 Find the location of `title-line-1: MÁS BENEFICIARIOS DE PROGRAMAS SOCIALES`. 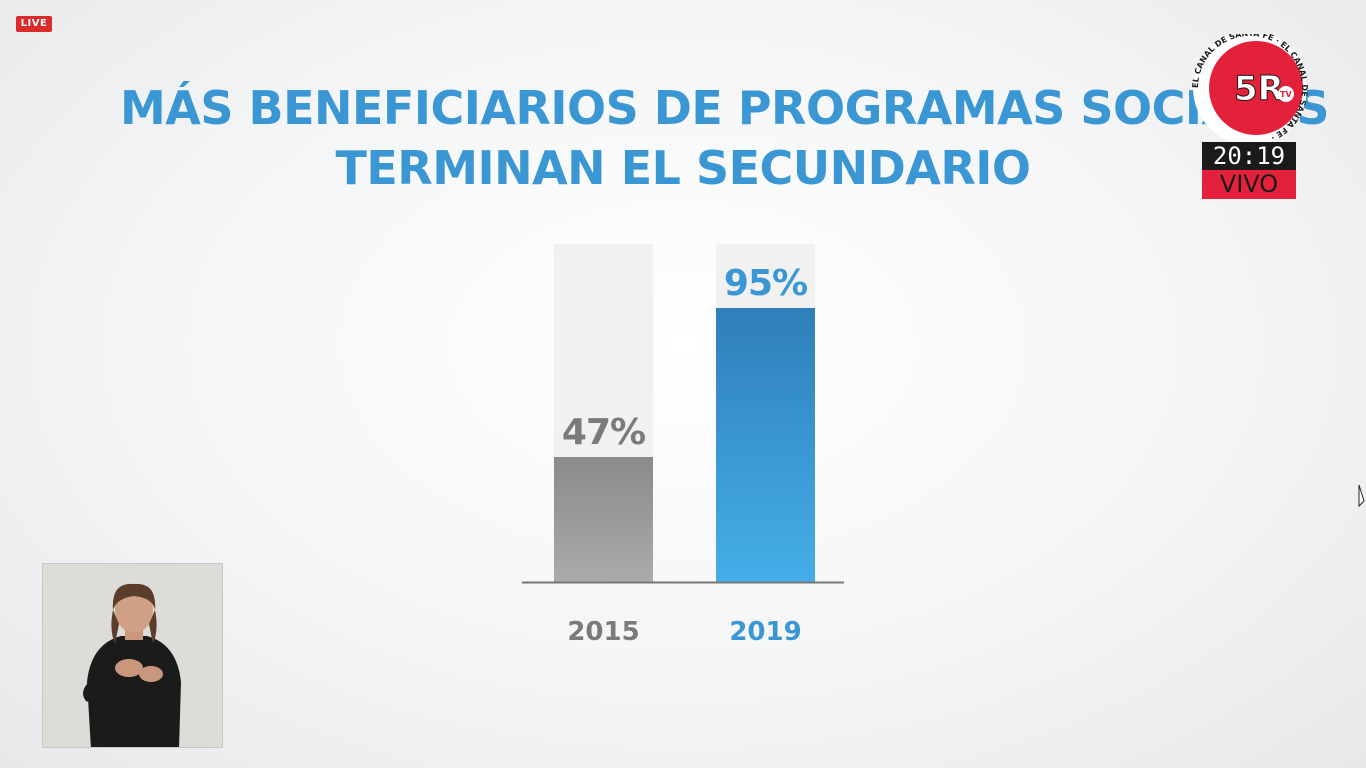

title-line-1: MÁS BENEFICIARIOS DE PROGRAMAS SOCIALES is located at coordinates (724, 108).